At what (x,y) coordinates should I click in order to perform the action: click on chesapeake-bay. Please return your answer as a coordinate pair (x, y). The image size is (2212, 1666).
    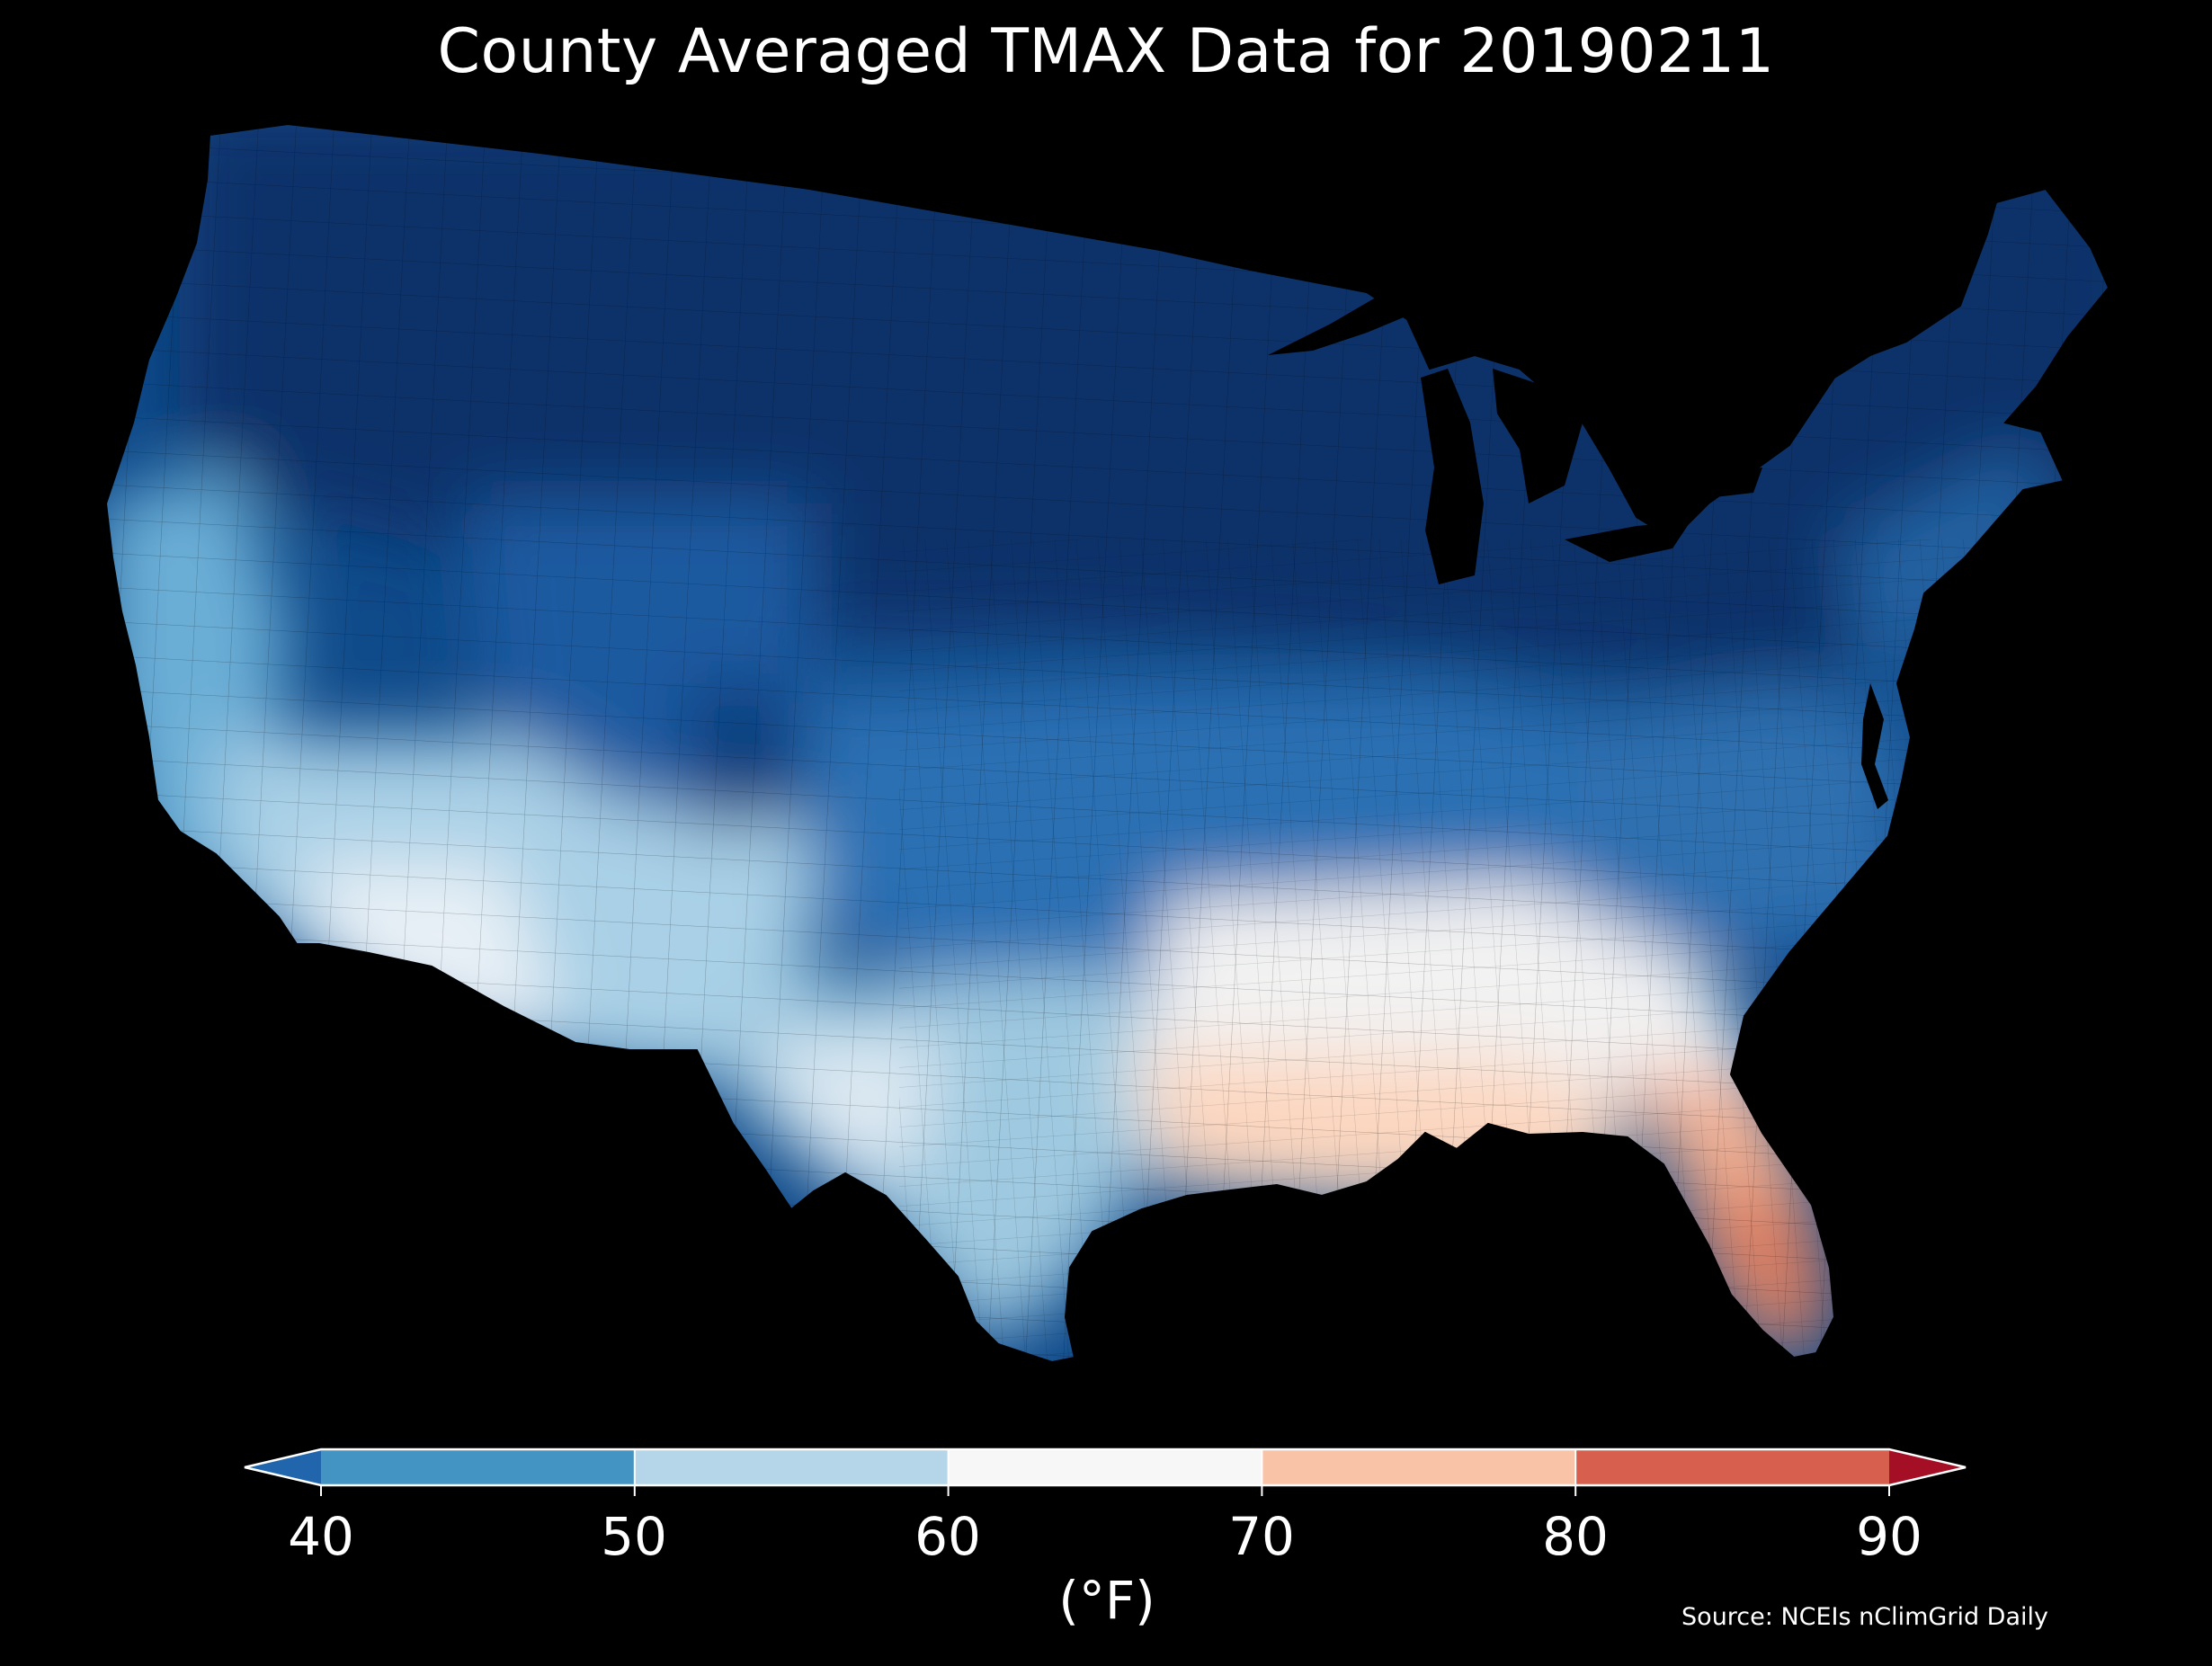
    Looking at the image, I should click on (1874, 746).